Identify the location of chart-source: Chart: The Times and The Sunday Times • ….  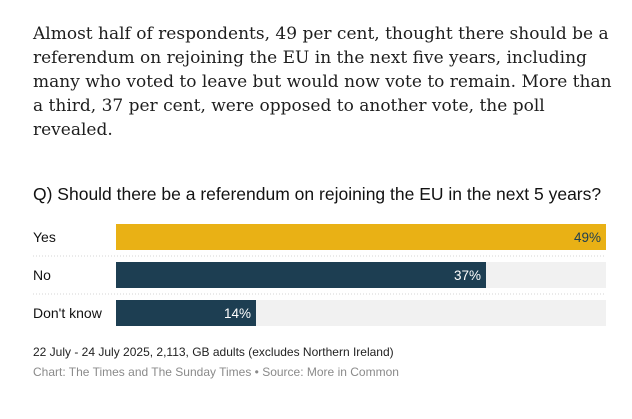
(216, 372).